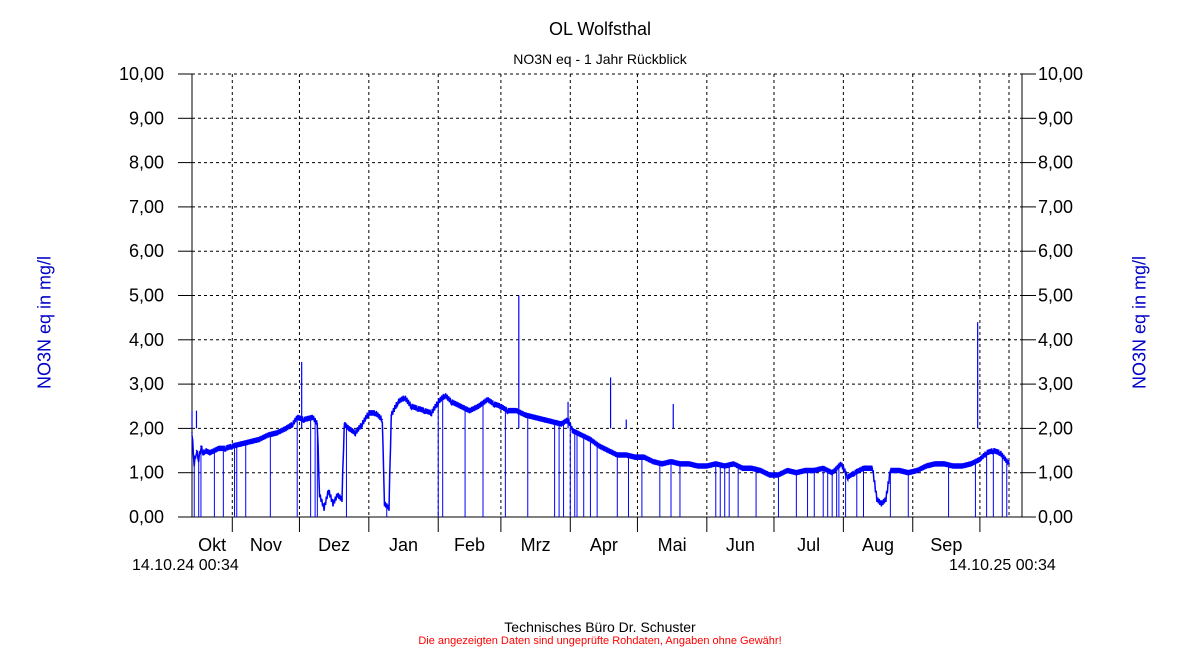 Image resolution: width=1200 pixels, height=650 pixels. Describe the element at coordinates (600, 59) in the screenshot. I see `chart-subtitle: NO3N eq - 1 Jahr Rückblick` at that location.